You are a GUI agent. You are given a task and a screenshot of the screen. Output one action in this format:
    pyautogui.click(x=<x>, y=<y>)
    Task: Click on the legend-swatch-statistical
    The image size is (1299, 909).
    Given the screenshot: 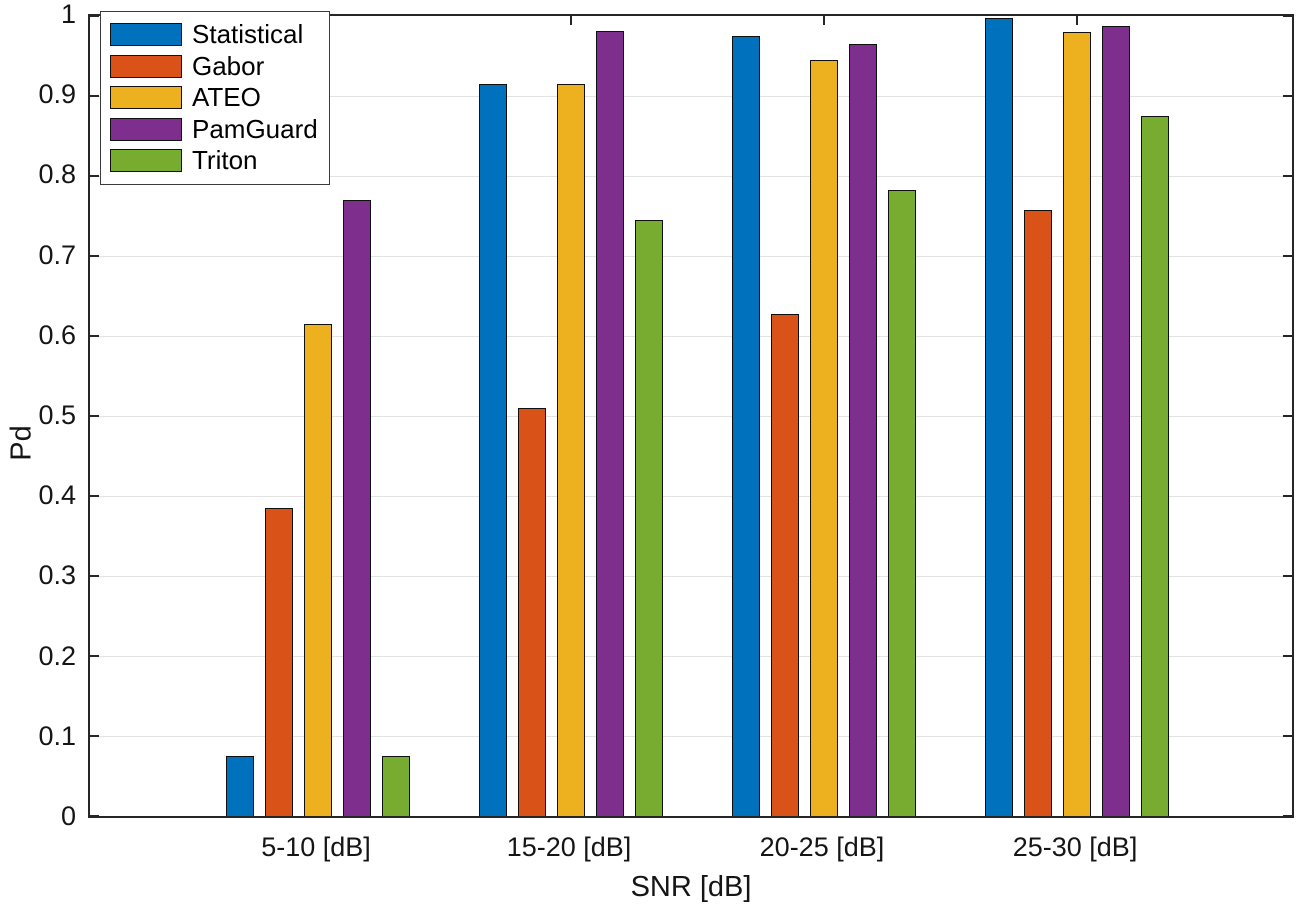 What is the action you would take?
    pyautogui.click(x=146, y=35)
    